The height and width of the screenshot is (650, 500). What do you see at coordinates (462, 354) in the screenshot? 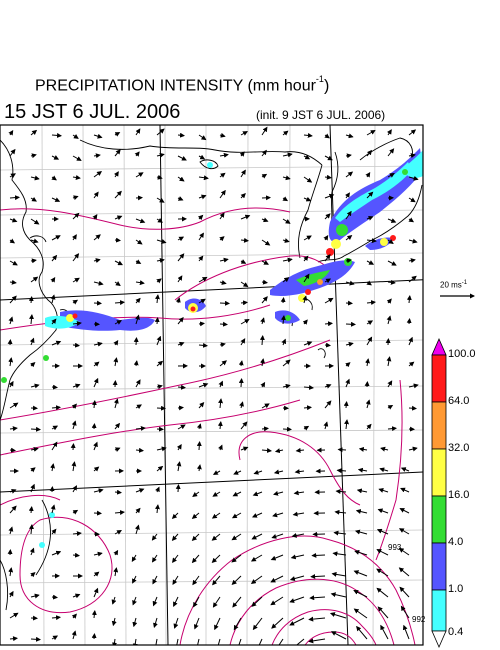
I see `colorbar-label-100: 100.0` at bounding box center [462, 354].